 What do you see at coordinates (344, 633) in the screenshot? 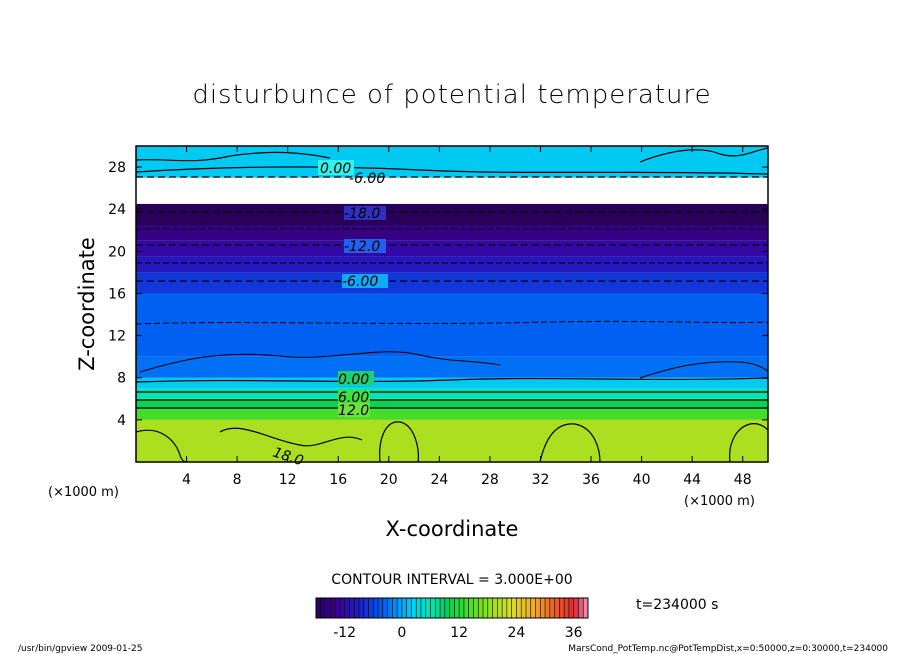
I see `colorbar-tick-label: -12` at bounding box center [344, 633].